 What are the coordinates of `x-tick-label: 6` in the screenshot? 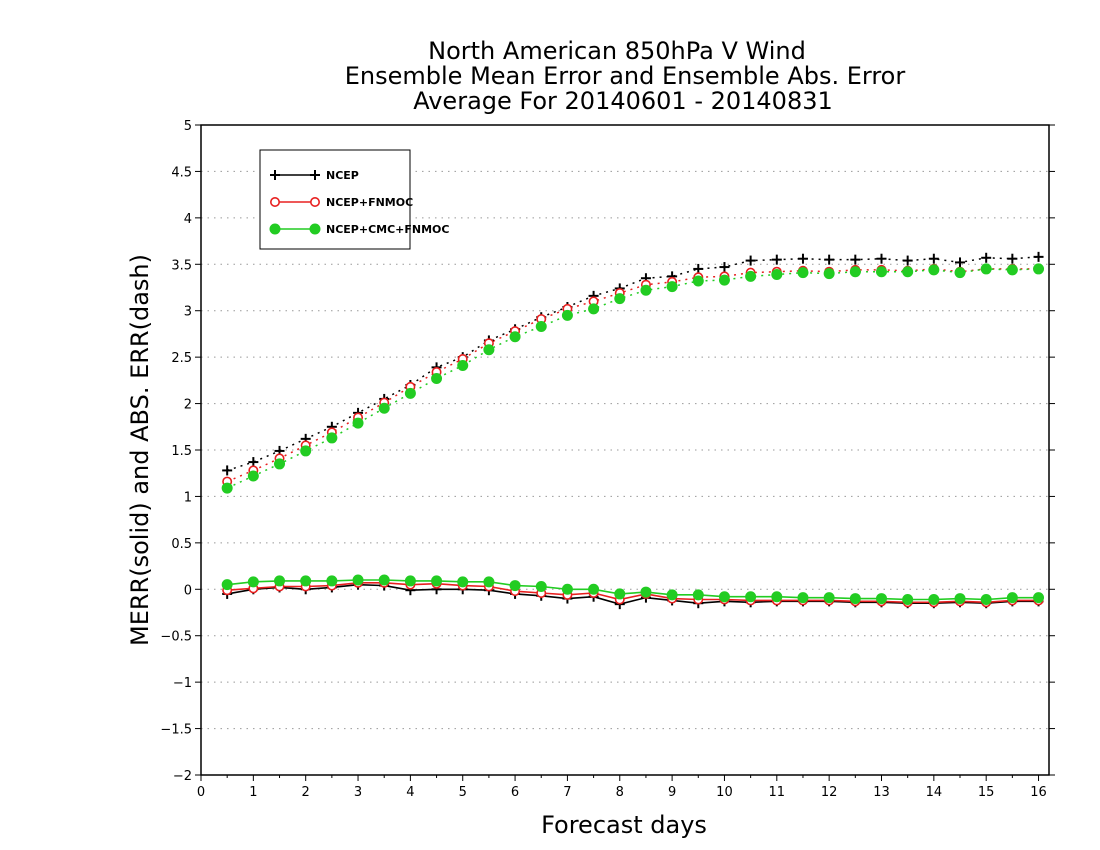 It's located at (515, 792).